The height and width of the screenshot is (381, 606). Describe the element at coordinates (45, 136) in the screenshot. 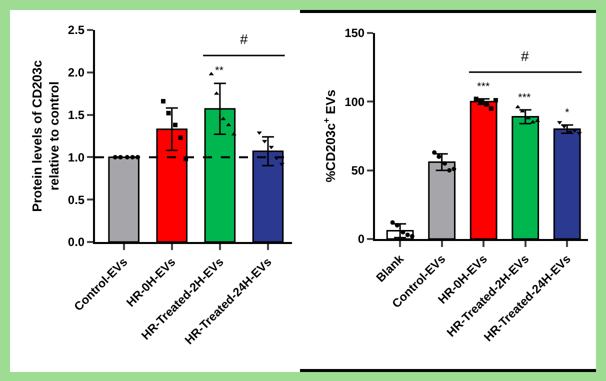

I see `y-axis-title: Protein levels of CD203c relative to control` at that location.